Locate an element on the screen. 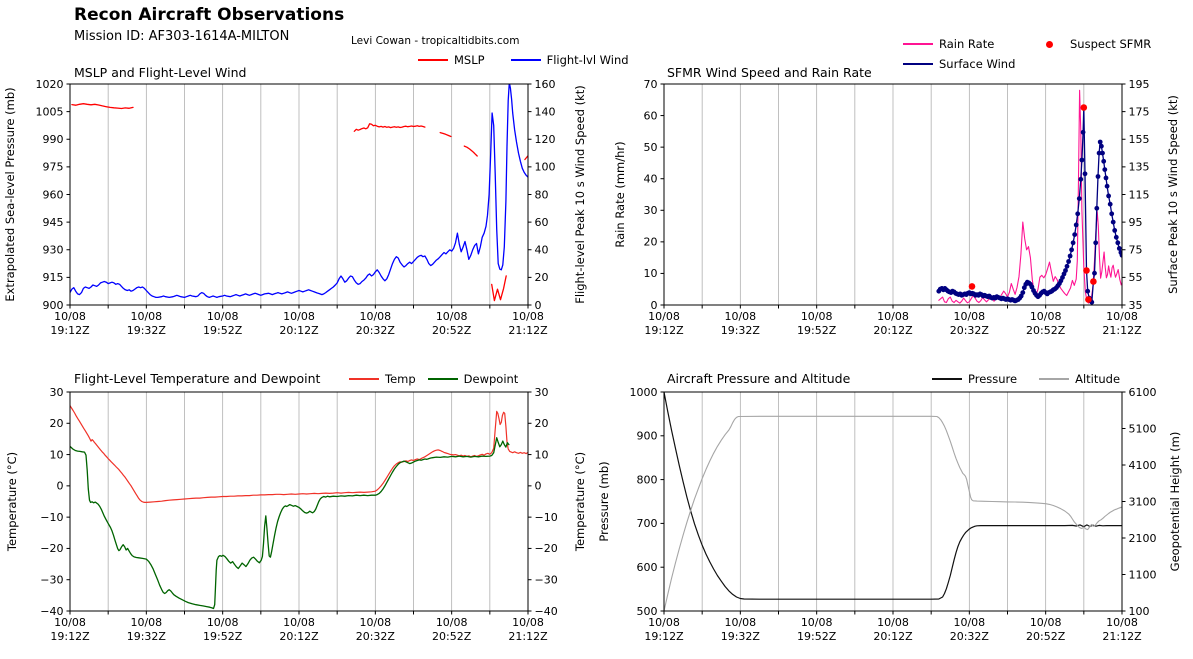 Image resolution: width=1193 pixels, height=659 pixels. right-tick-label: 20 is located at coordinates (542, 277).